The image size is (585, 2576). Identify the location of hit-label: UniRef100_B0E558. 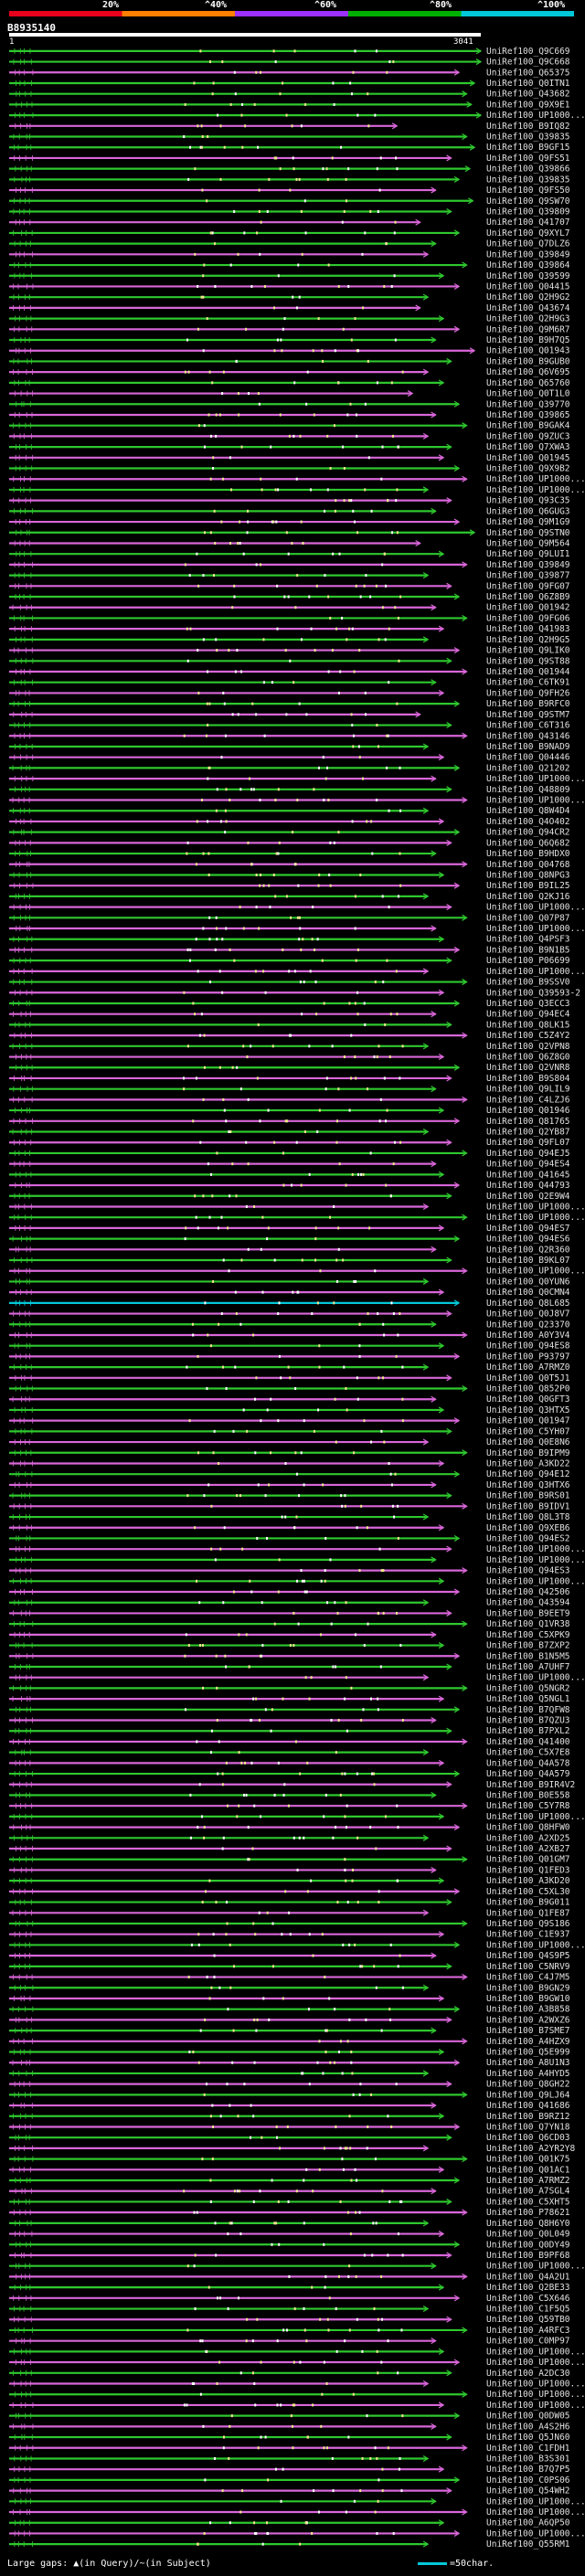
(528, 1795).